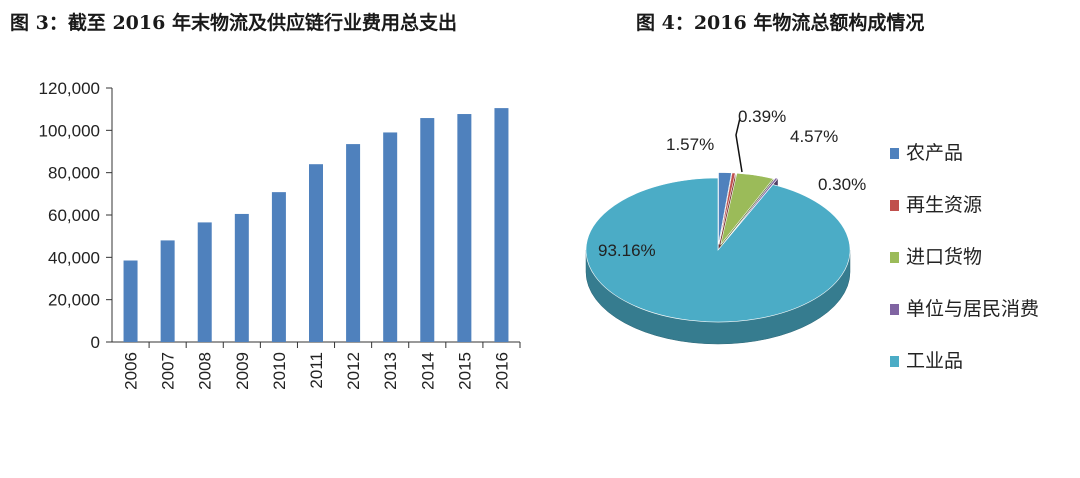  What do you see at coordinates (205, 371) in the screenshot?
I see `x-tick-label-2008: 2008` at bounding box center [205, 371].